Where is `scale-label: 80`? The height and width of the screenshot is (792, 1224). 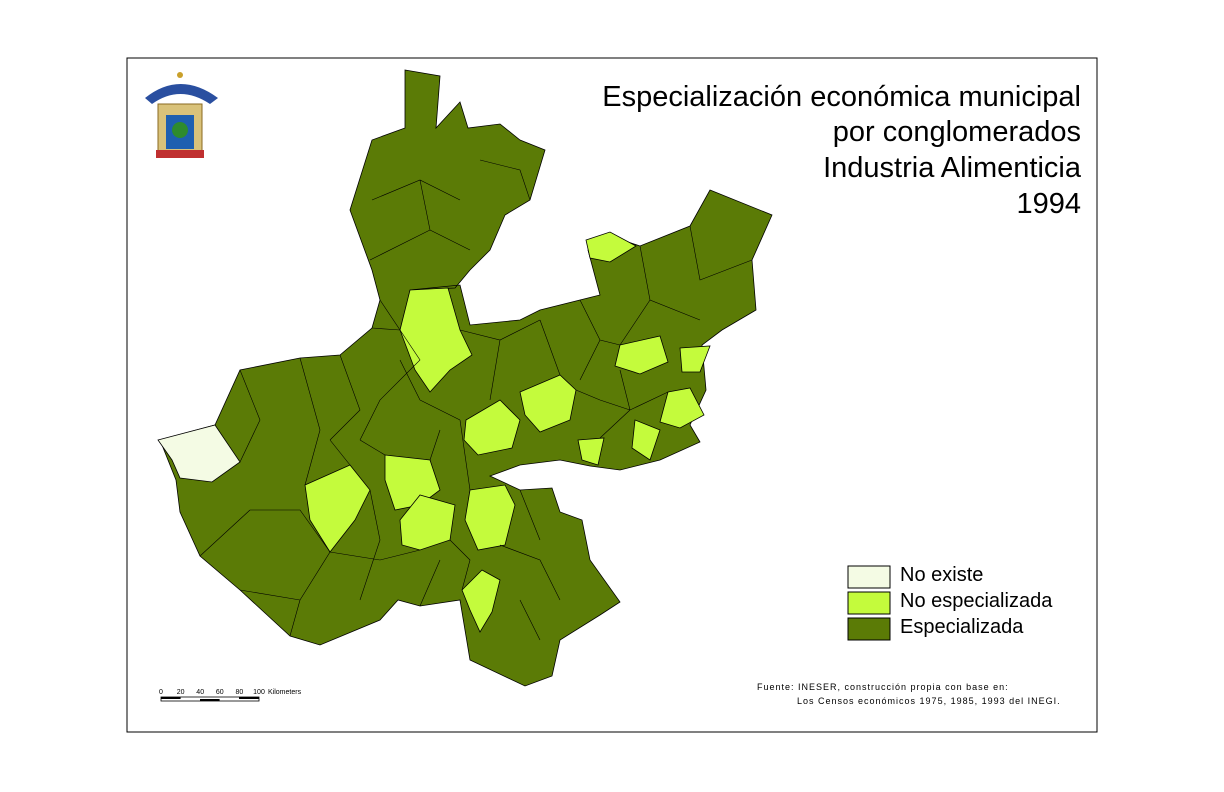 scale-label: 80 is located at coordinates (240, 692).